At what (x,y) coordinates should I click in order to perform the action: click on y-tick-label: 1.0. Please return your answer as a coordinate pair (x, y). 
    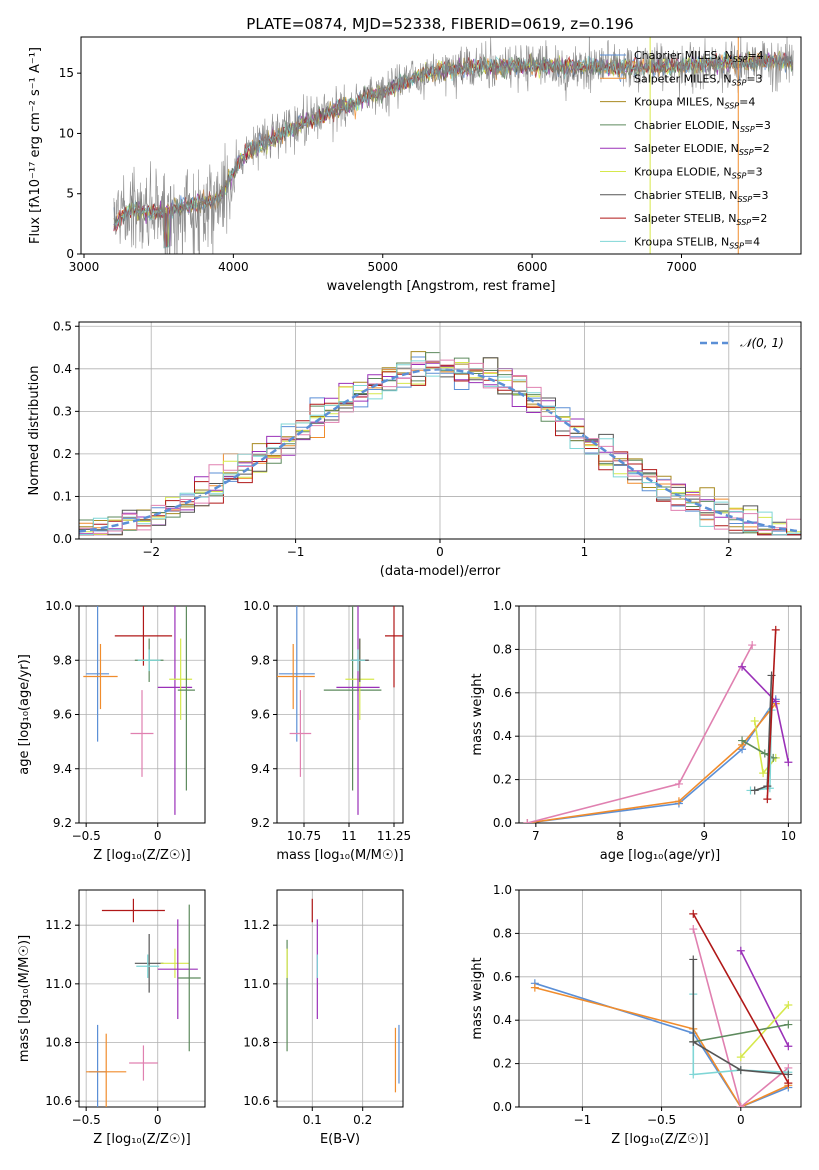
    Looking at the image, I should click on (502, 606).